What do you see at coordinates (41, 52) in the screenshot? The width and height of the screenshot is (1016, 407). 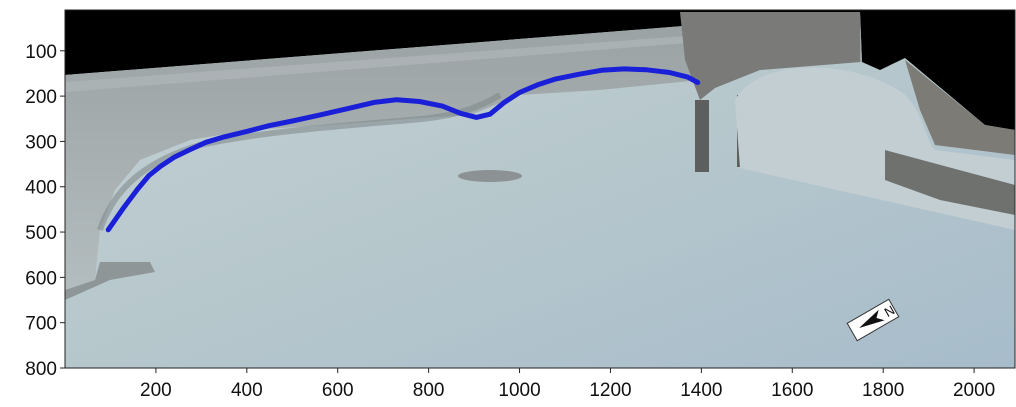 I see `y-tick-label: 100` at bounding box center [41, 52].